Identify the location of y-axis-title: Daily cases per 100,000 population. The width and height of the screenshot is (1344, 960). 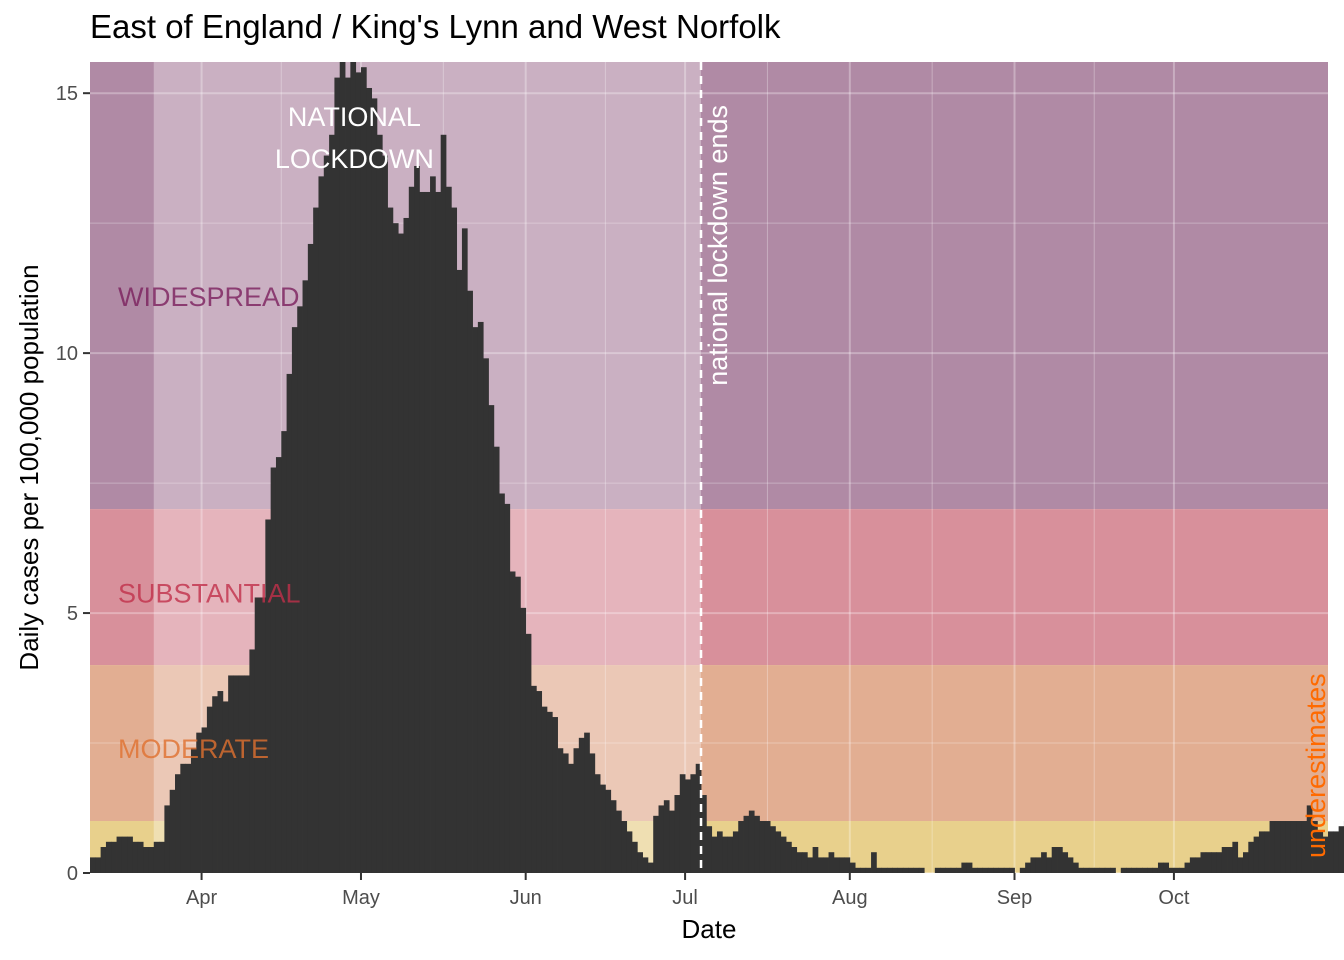
(29, 467).